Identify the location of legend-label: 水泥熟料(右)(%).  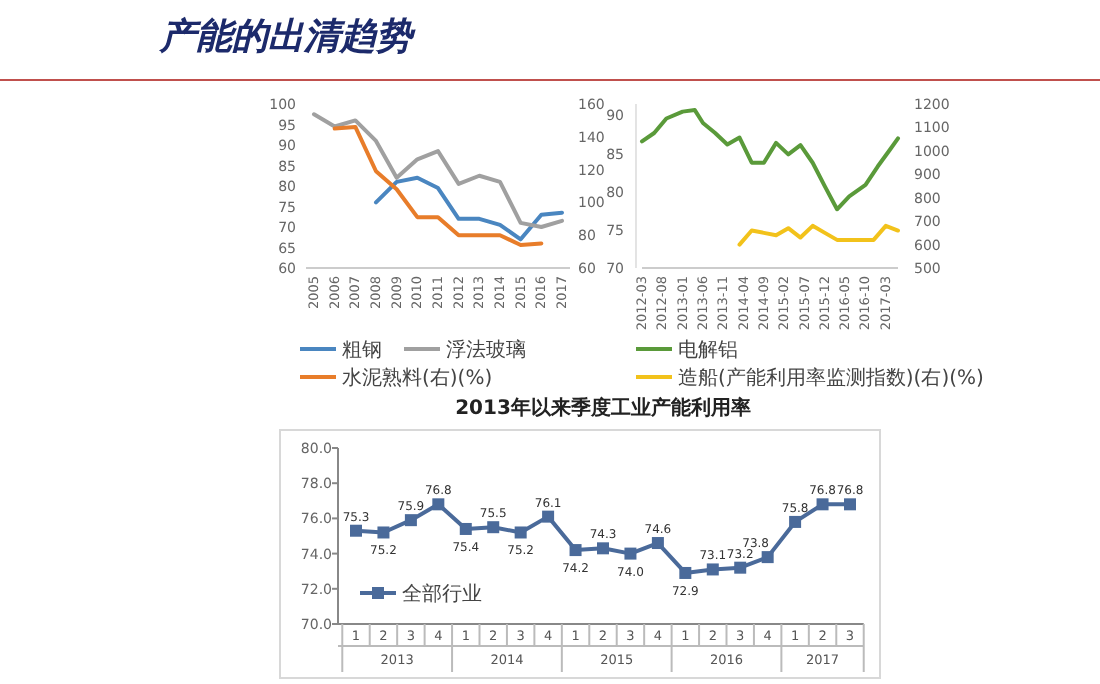
(417, 378).